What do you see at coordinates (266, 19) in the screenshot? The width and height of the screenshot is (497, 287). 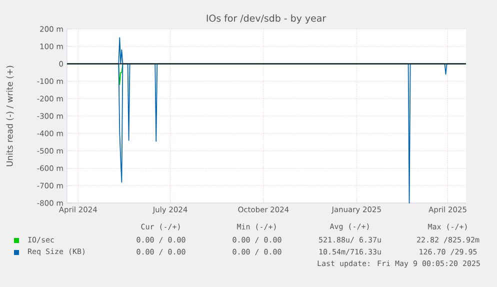 I see `chart-title: IOs for /dev/sdb - by year` at bounding box center [266, 19].